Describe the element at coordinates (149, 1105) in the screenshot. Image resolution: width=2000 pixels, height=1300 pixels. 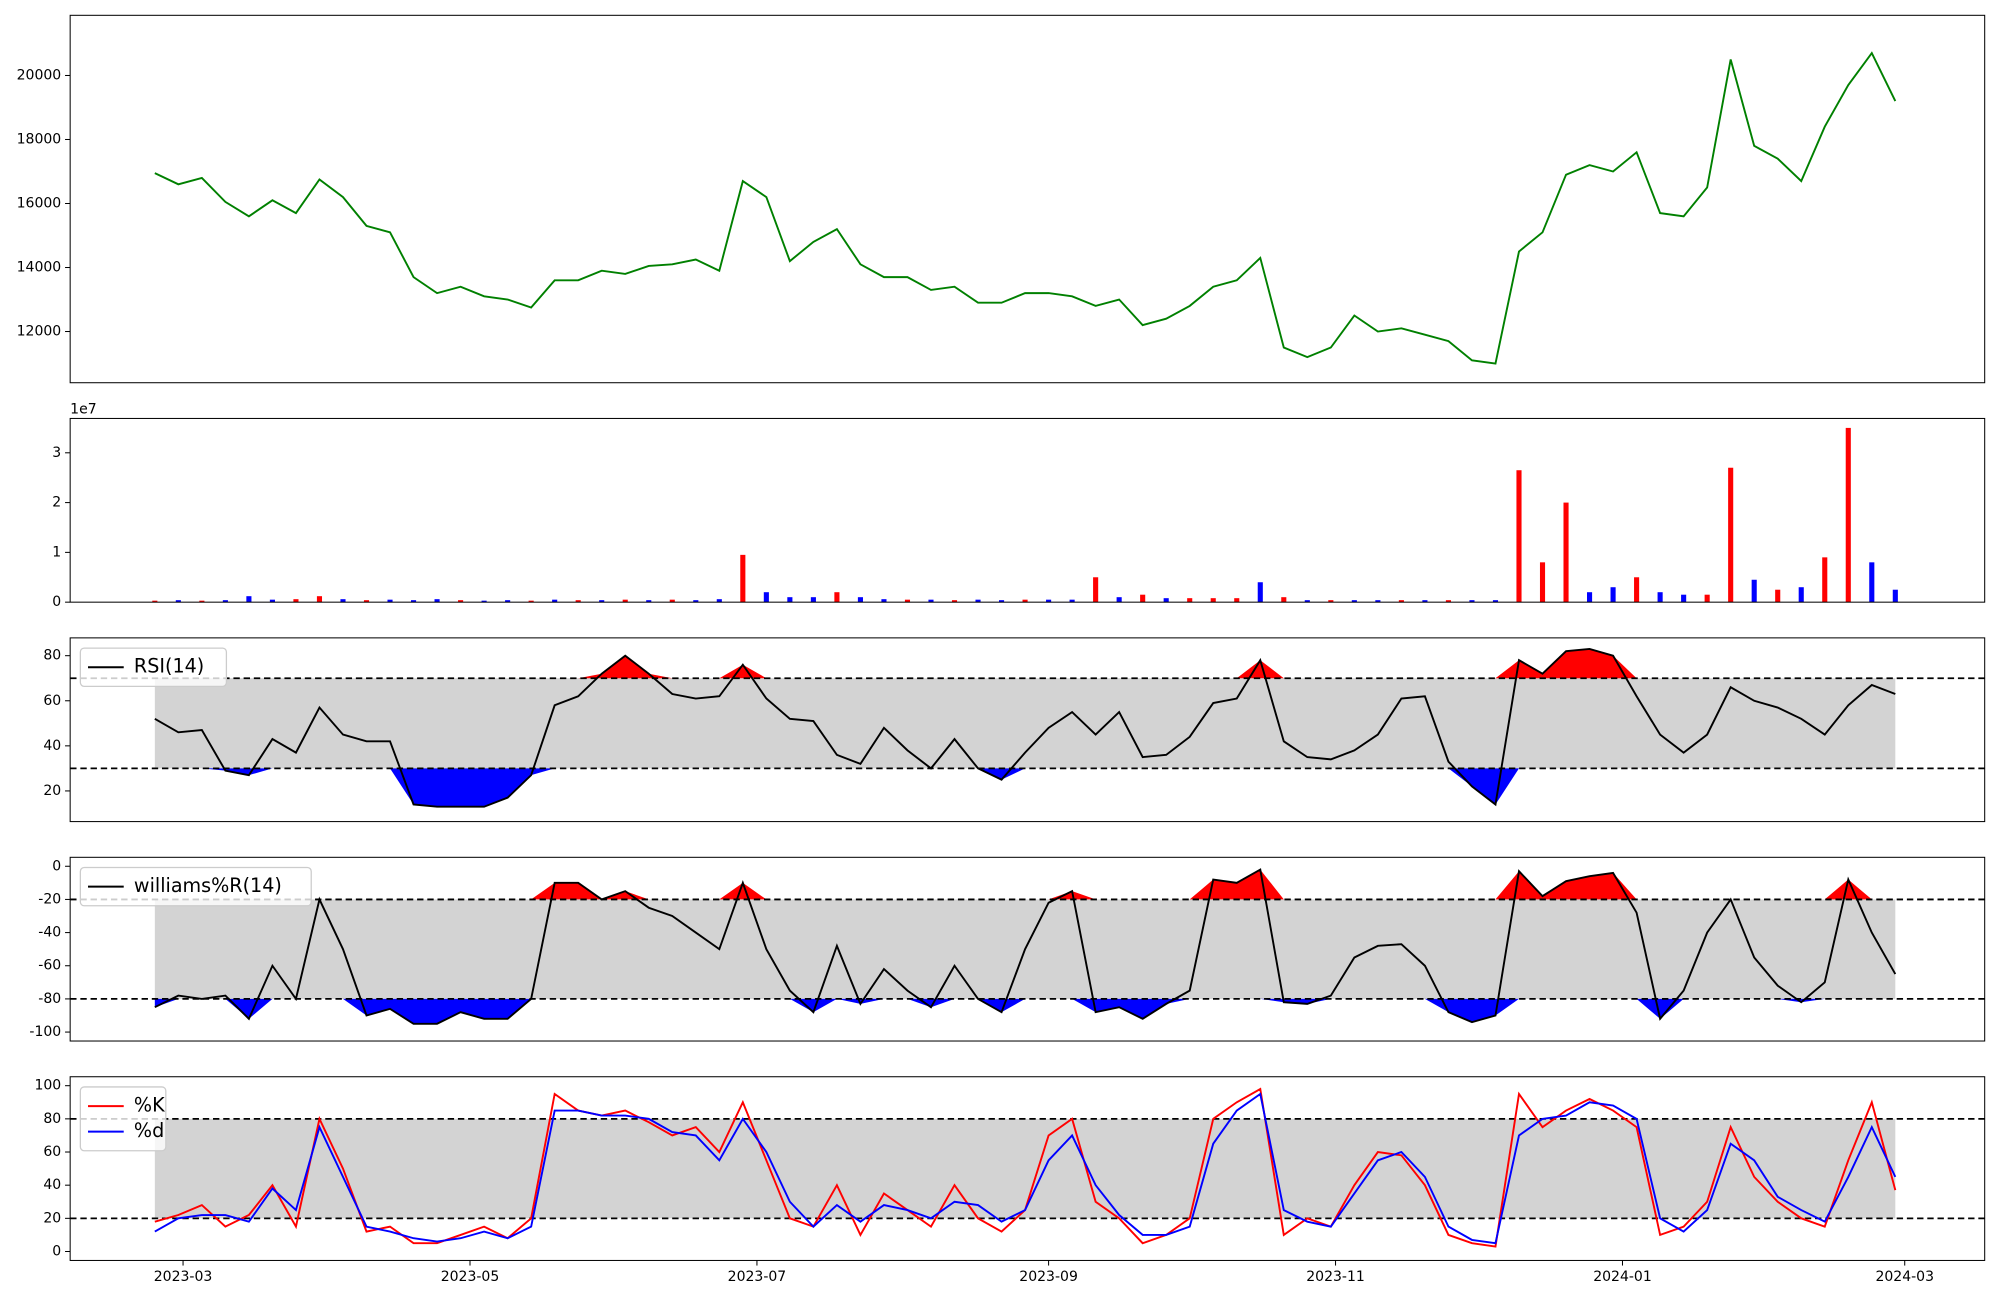
I see `legend-label: %K` at that location.